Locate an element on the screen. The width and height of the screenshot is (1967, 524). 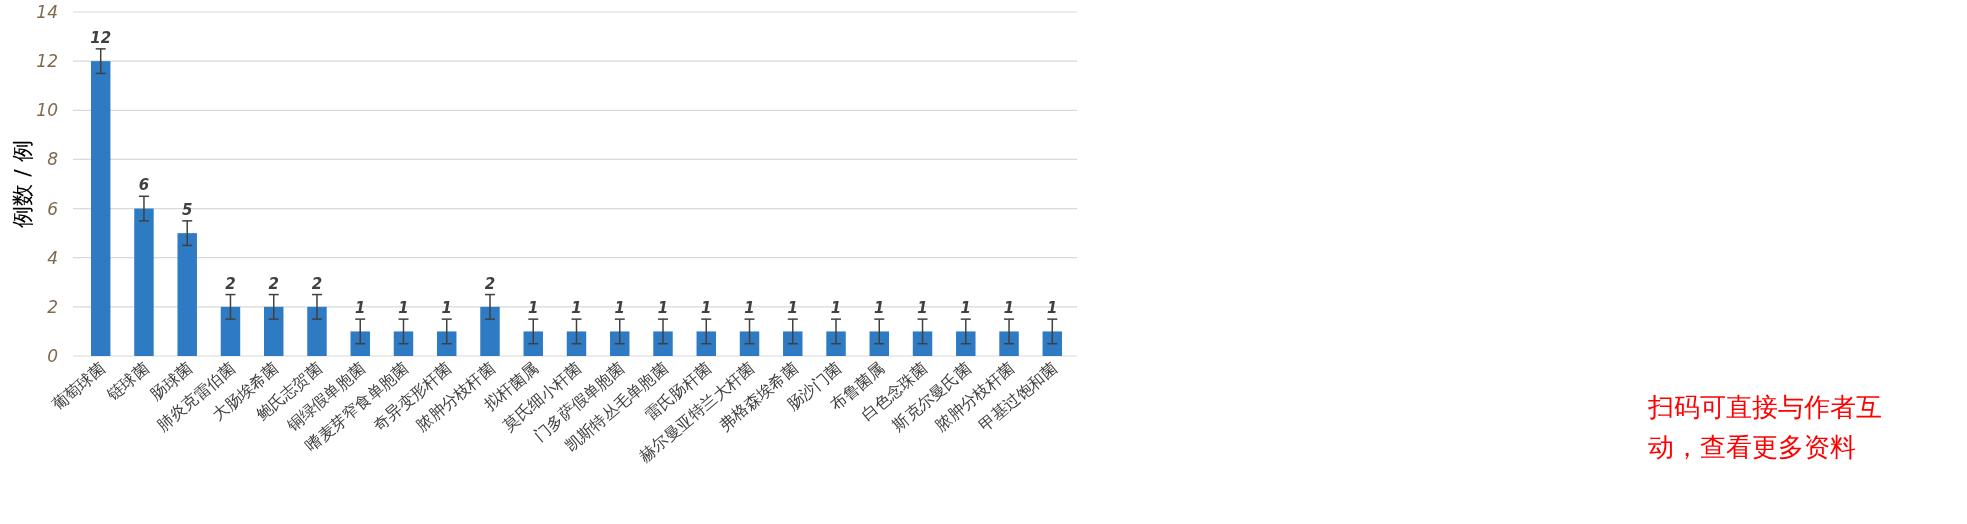
y-tick-label: 8 is located at coordinates (53, 159).